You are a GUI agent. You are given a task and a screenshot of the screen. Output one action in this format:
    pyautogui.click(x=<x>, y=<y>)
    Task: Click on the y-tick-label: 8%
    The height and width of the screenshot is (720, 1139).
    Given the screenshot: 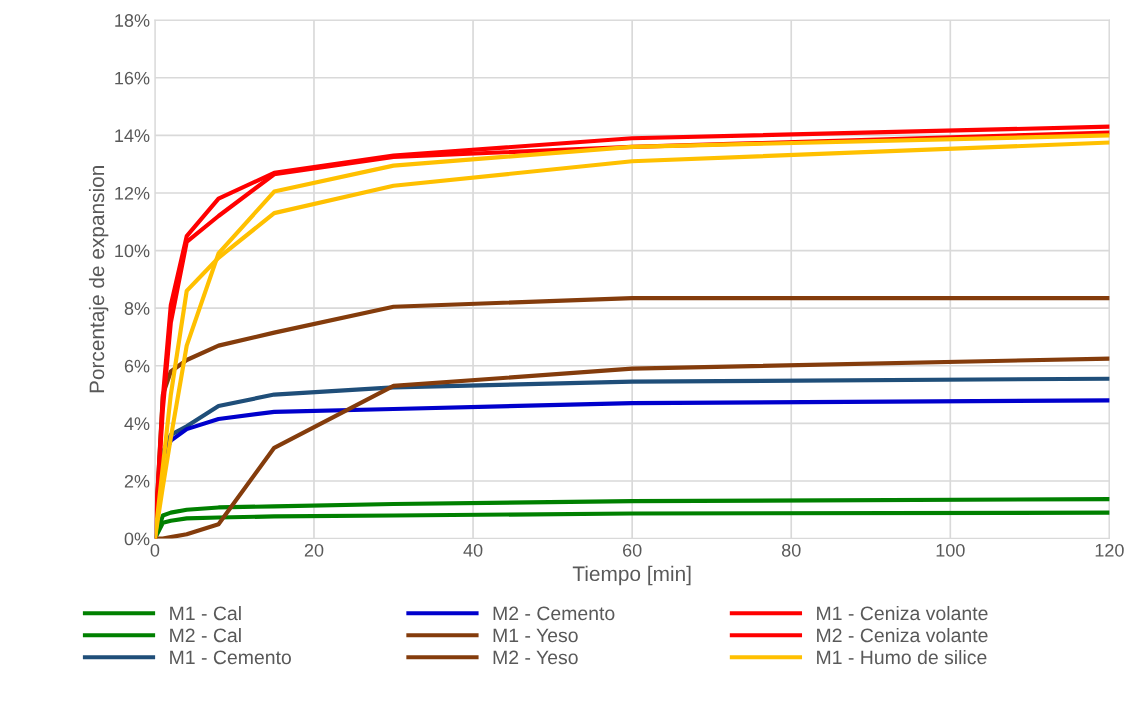 What is the action you would take?
    pyautogui.click(x=137, y=308)
    